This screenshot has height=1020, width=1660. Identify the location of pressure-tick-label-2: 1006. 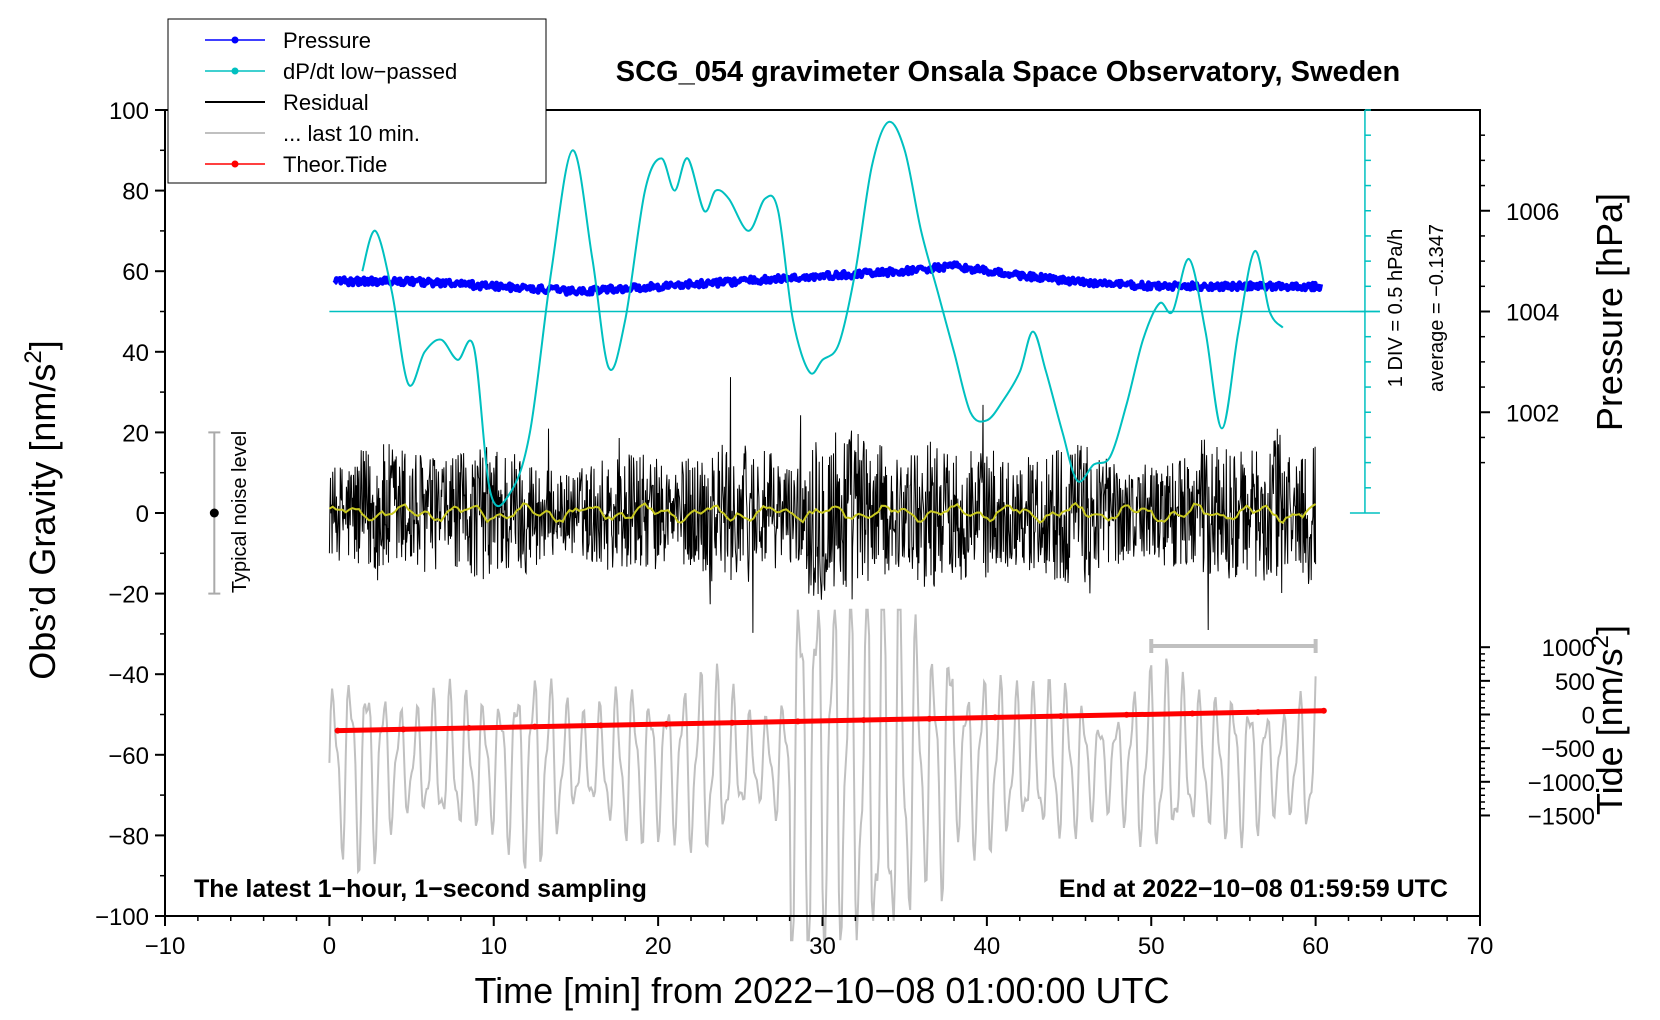
(1532, 212).